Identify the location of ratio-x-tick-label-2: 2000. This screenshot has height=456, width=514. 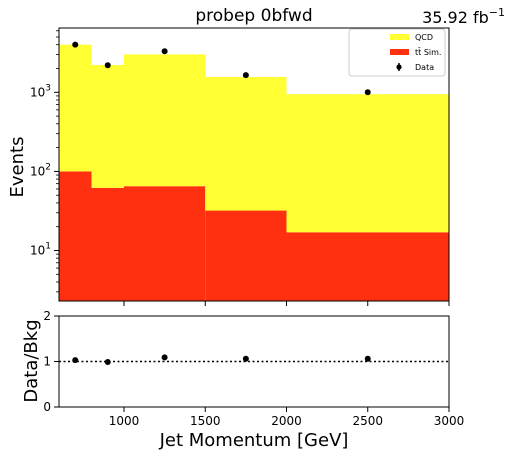
(286, 421).